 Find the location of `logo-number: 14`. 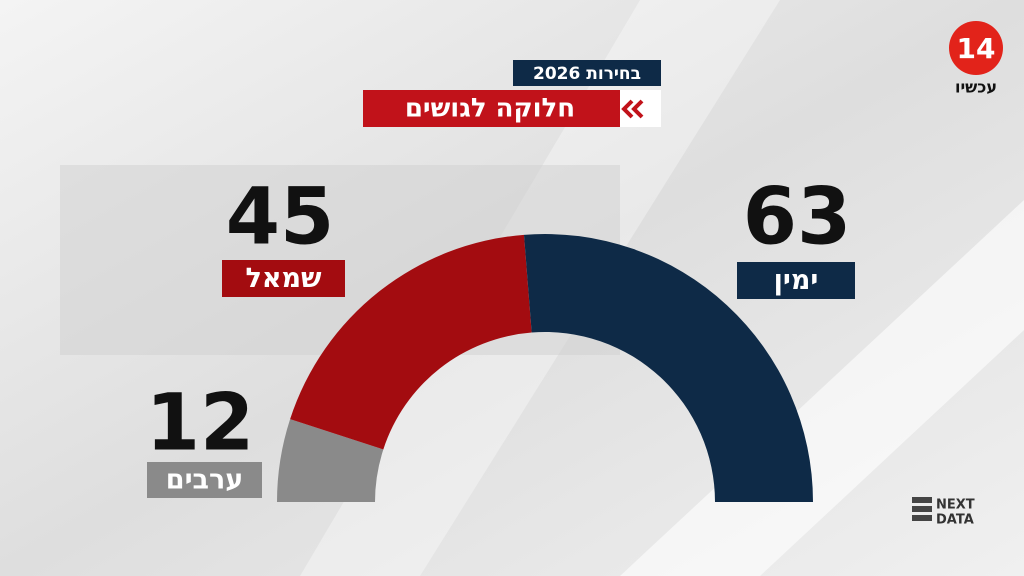

logo-number: 14 is located at coordinates (976, 48).